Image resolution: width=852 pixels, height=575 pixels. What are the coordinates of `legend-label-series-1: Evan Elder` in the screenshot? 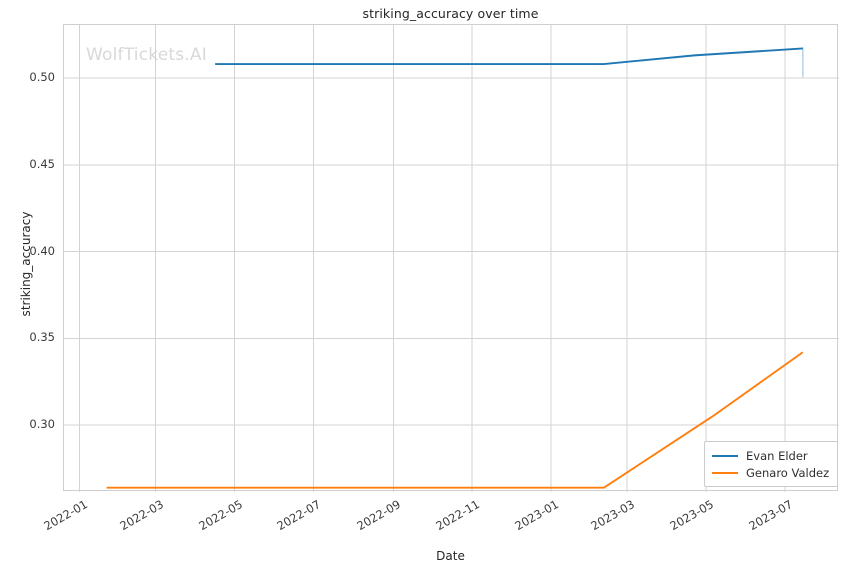 It's located at (777, 455).